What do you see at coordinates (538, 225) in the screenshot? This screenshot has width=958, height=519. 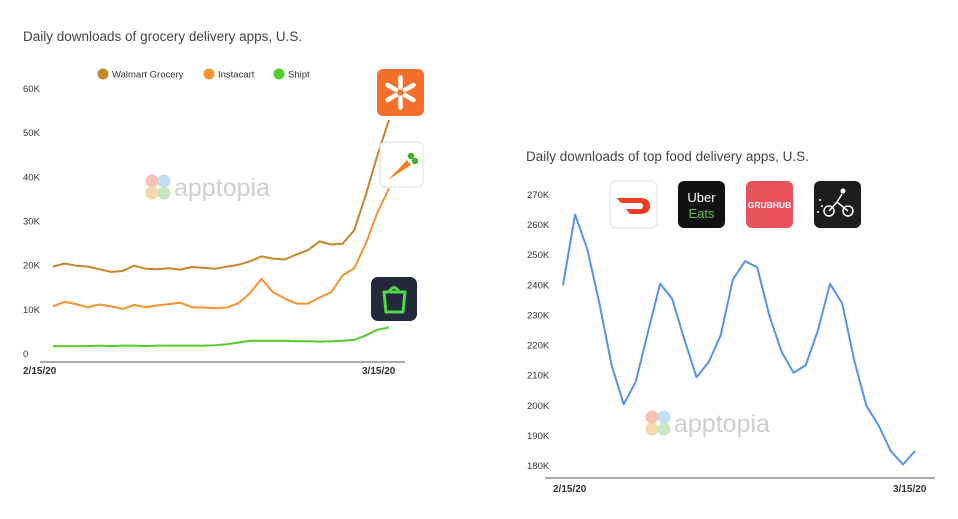 I see `y-tick-label: 260K` at bounding box center [538, 225].